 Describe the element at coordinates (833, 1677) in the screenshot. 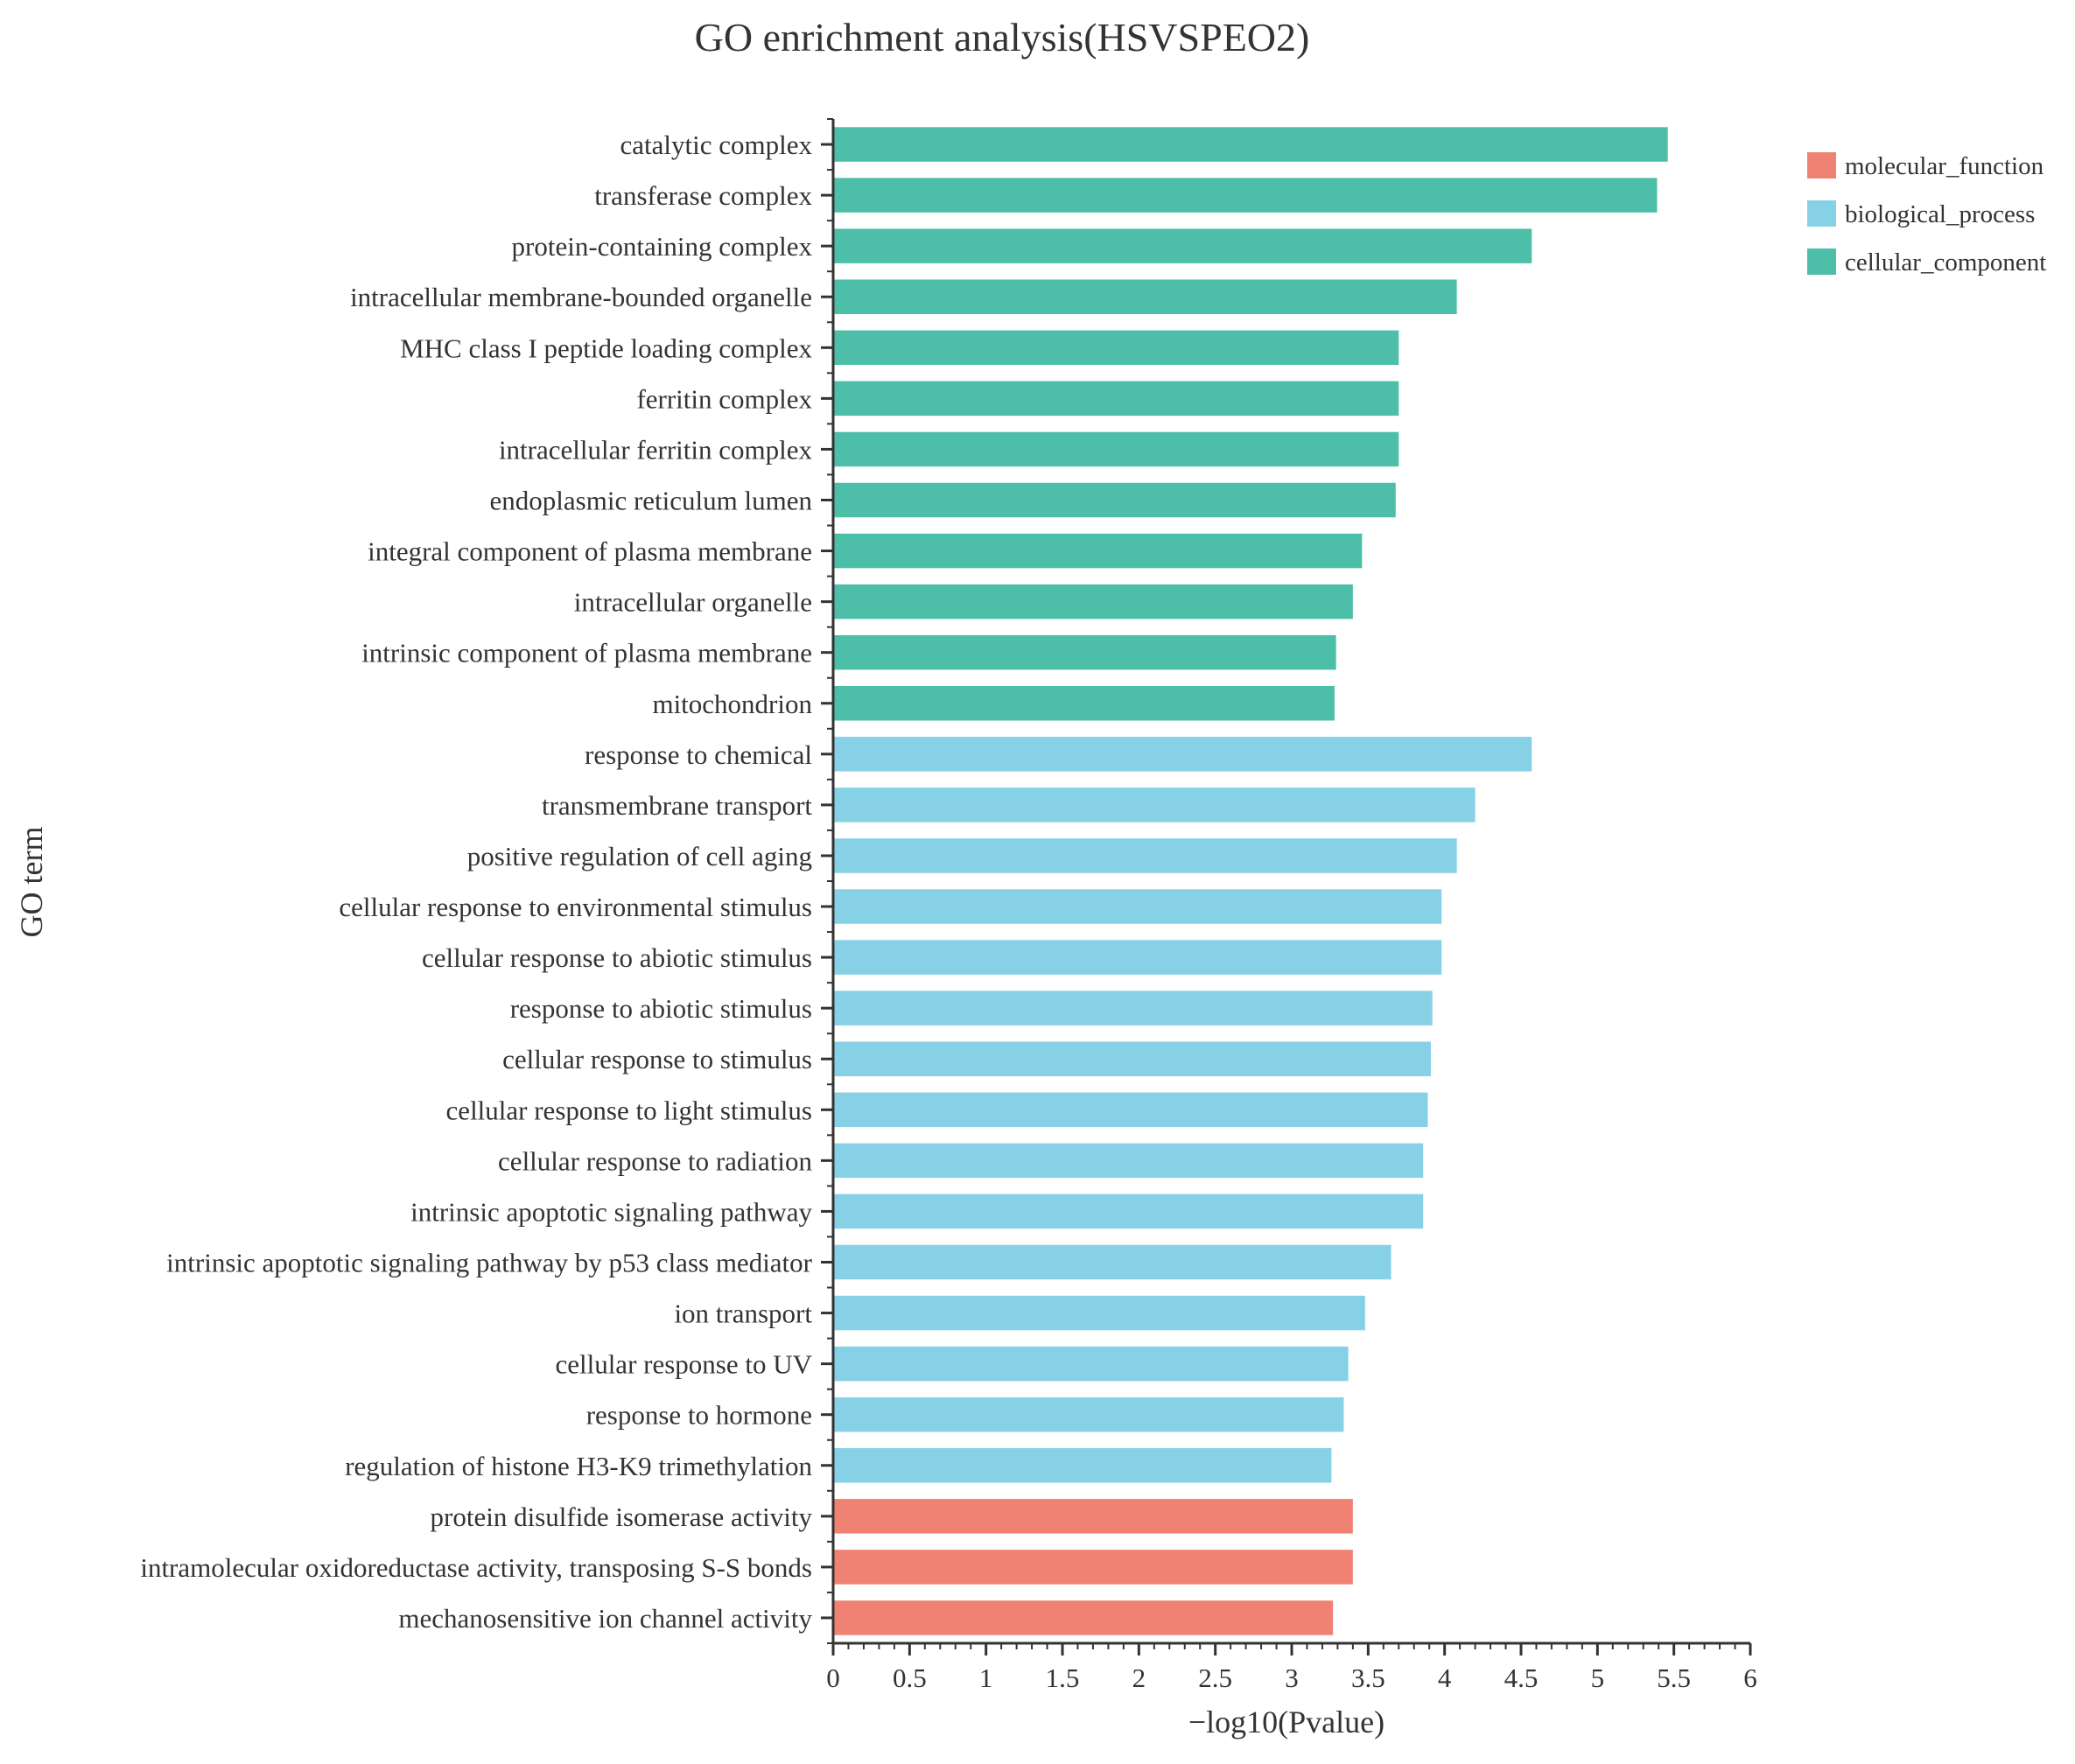

I see `x-tick-label: 0` at that location.